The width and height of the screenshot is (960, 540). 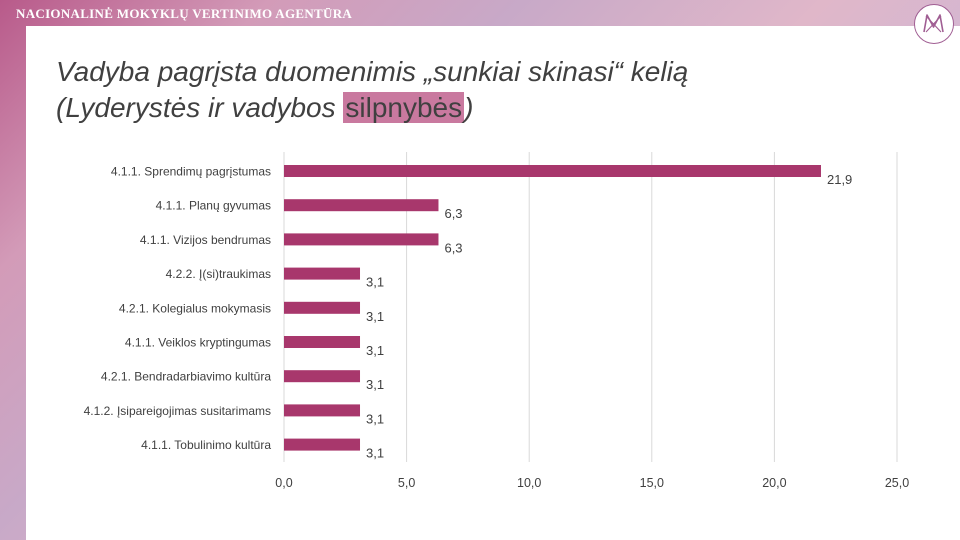 I want to click on x-tick-label: 0,0, so click(x=283, y=483).